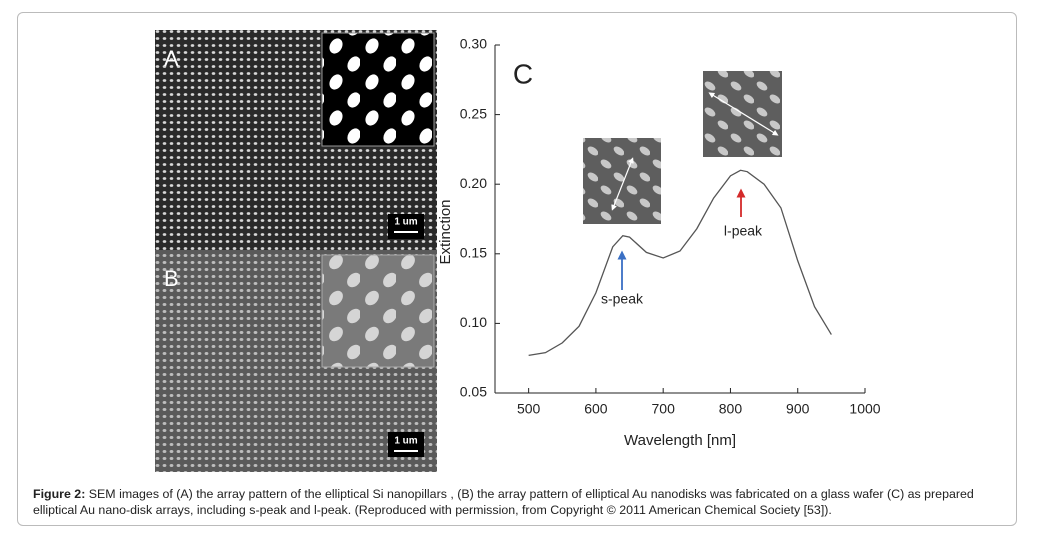  What do you see at coordinates (529, 409) in the screenshot?
I see `x-tick-label: 500` at bounding box center [529, 409].